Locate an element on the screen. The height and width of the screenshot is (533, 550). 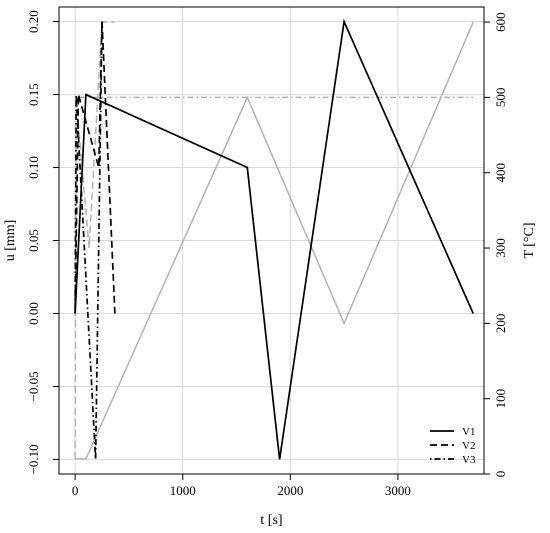
y-left-tick-label: 0.05 is located at coordinates (33, 240).